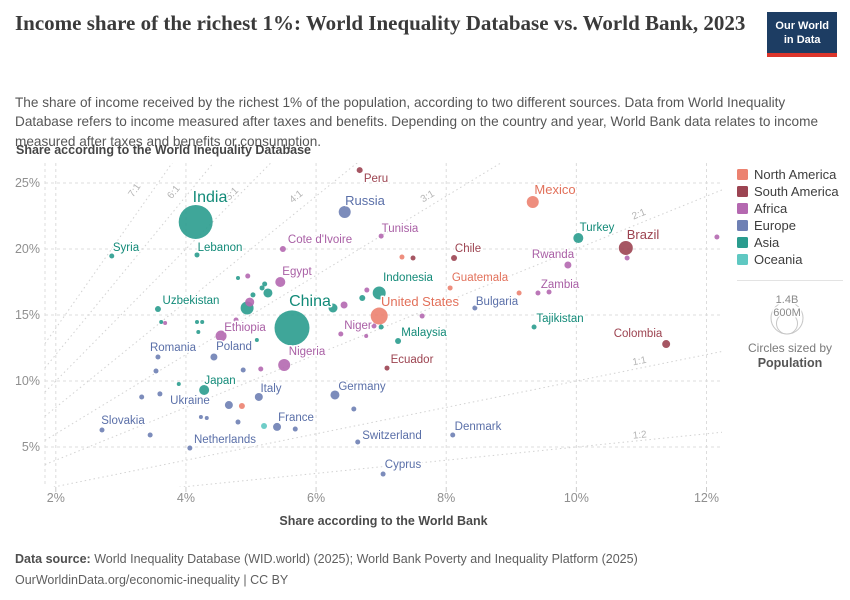  What do you see at coordinates (398, 341) in the screenshot?
I see `data-point-malaysia` at bounding box center [398, 341].